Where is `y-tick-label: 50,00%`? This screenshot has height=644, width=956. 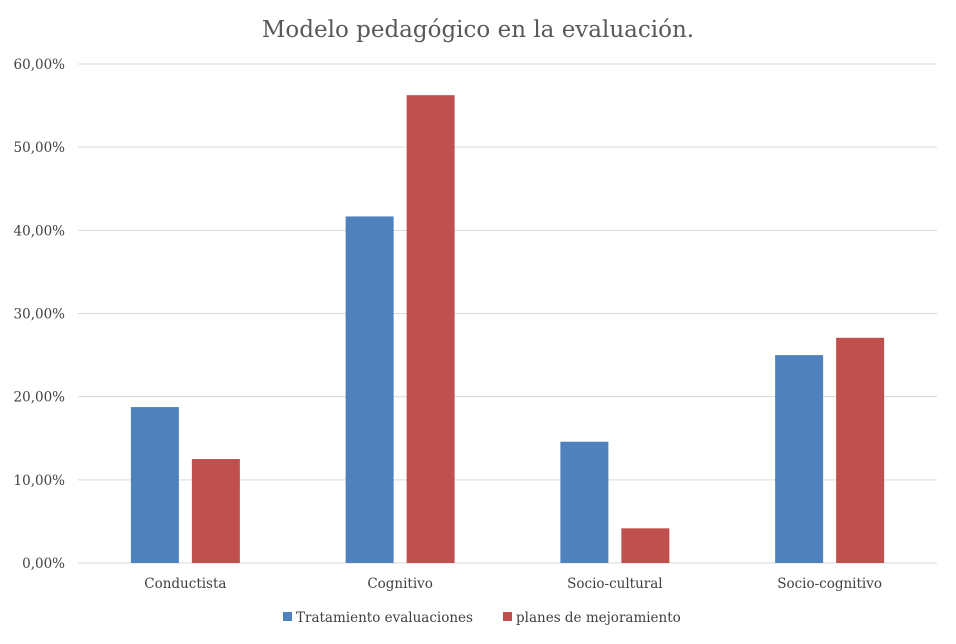
y-tick-label: 50,00% is located at coordinates (40, 148).